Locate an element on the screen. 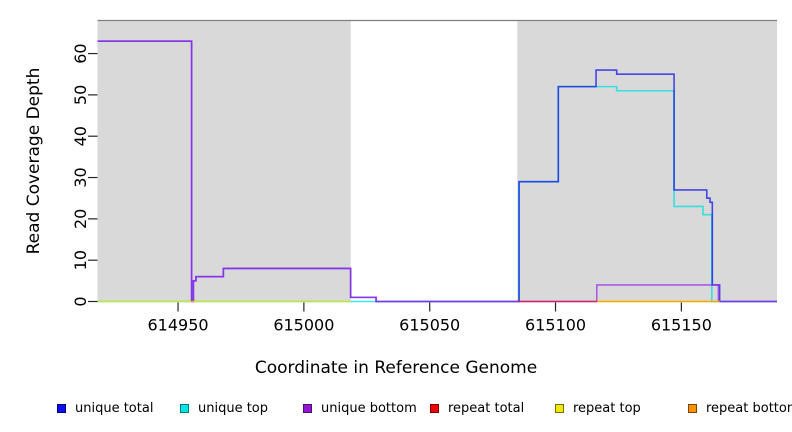 Image resolution: width=792 pixels, height=432 pixels. x-tick-label: 615150 is located at coordinates (681, 325).